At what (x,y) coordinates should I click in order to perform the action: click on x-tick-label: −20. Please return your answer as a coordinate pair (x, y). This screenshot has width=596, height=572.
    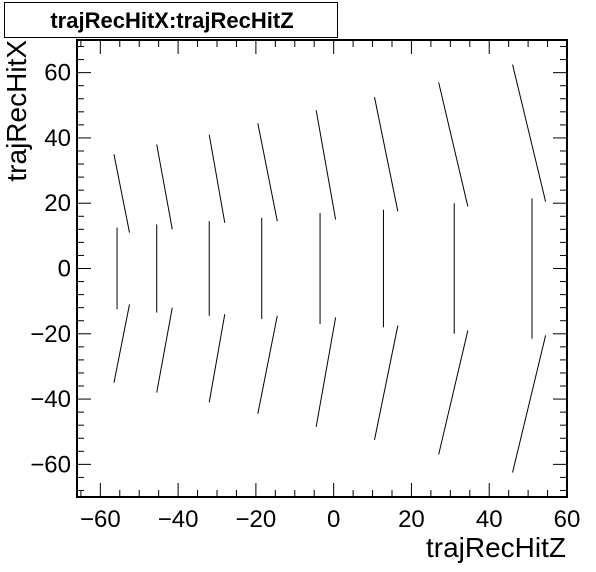
    Looking at the image, I should click on (256, 519).